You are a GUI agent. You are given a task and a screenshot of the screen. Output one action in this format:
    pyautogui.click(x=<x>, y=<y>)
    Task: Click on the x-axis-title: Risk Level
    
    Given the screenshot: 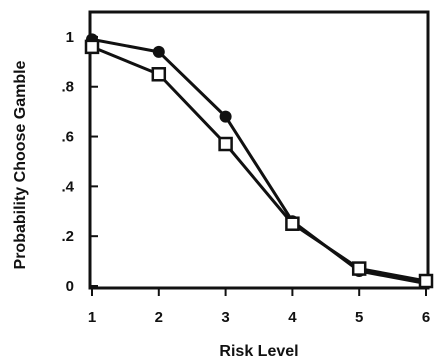 What is the action you would take?
    pyautogui.click(x=258, y=351)
    